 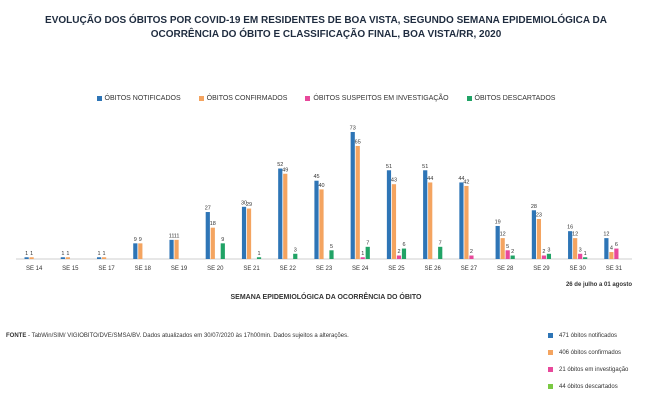 What do you see at coordinates (321, 186) in the screenshot?
I see `data-label: 40` at bounding box center [321, 186].